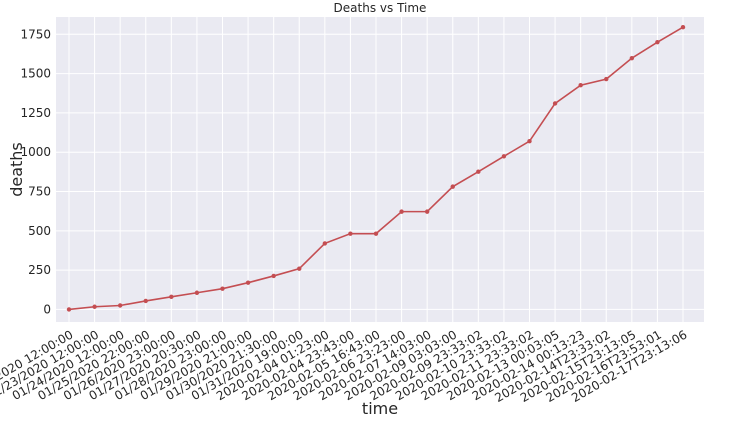 The image size is (740, 428). I want to click on y-tick-label: 0, so click(47, 309).